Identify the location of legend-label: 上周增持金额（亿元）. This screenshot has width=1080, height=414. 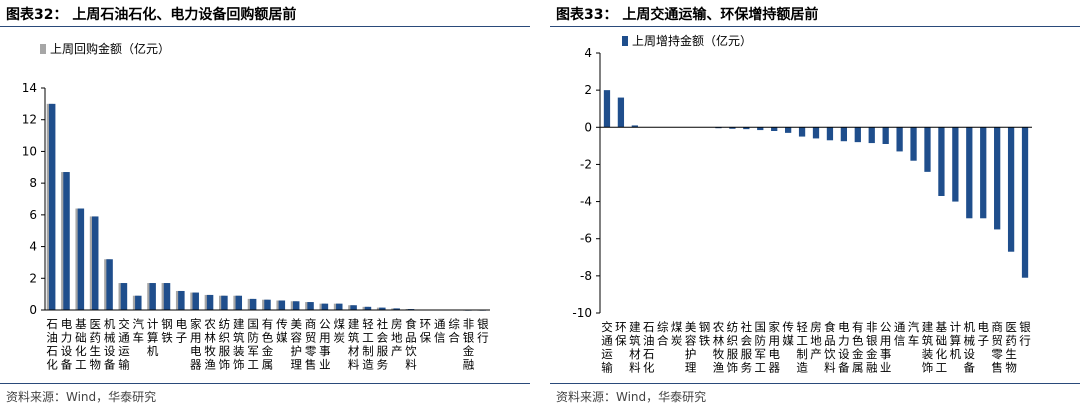
(692, 40).